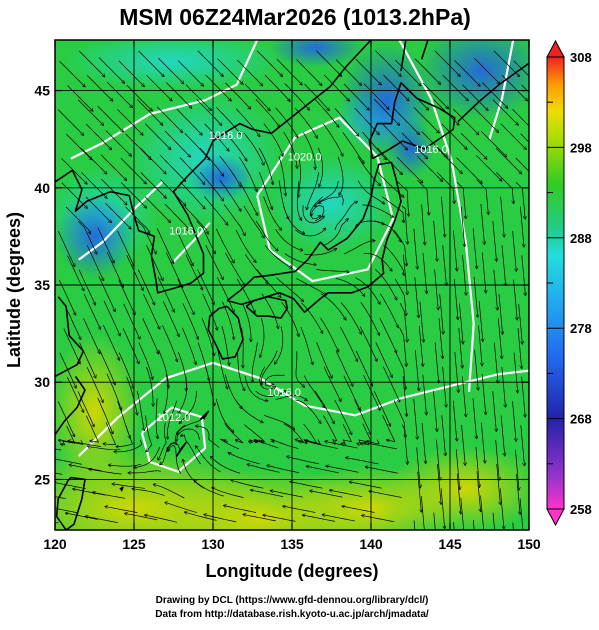  Describe the element at coordinates (291, 571) in the screenshot. I see `x-axis-label: Longitude (degrees)` at that location.